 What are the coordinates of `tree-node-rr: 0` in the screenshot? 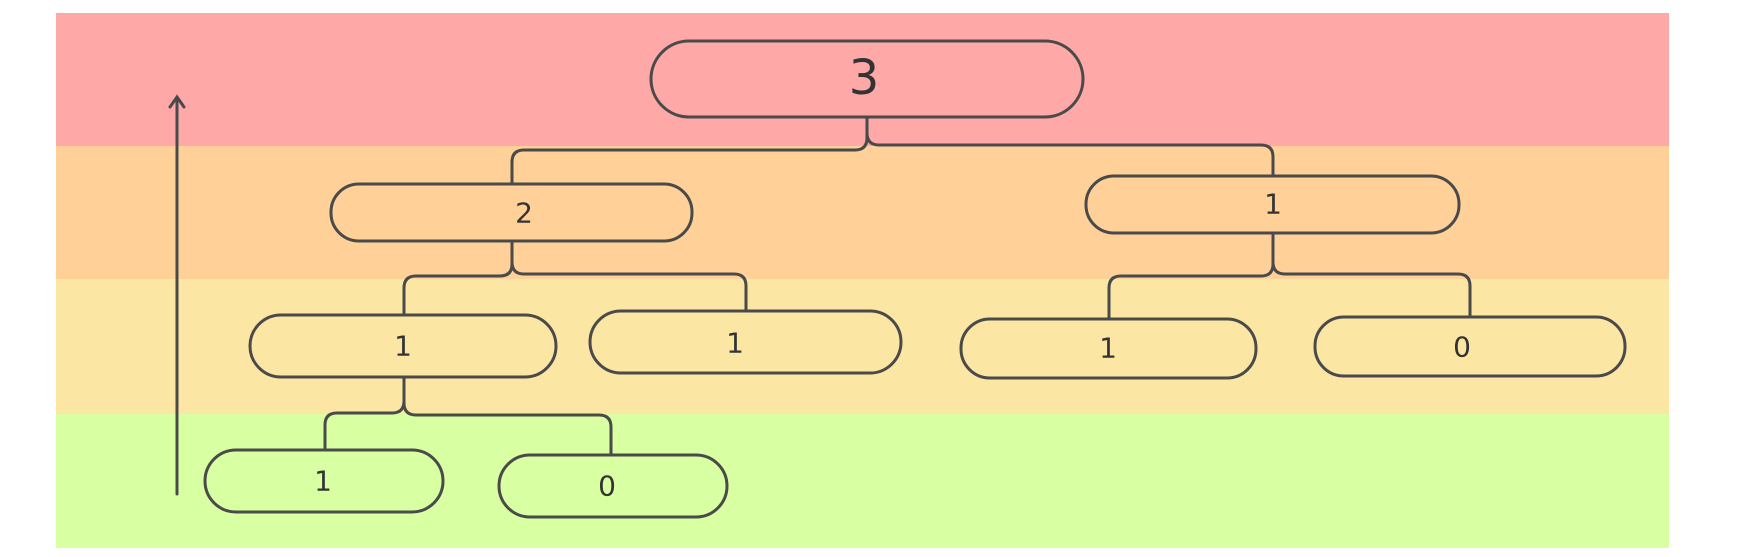 It's located at (1470, 346).